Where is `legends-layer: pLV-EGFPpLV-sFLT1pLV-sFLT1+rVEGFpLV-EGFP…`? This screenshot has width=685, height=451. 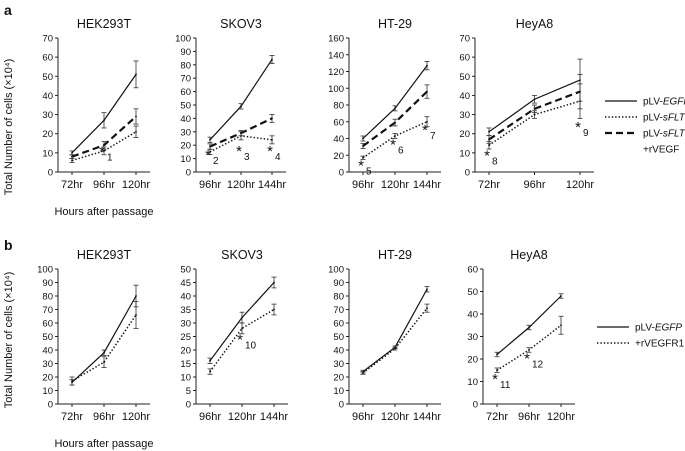
legends-layer: pLV-EGFPpLV-sFLT1pLV-sFLT1+rVEGFpLV-EGFP… is located at coordinates (641, 223).